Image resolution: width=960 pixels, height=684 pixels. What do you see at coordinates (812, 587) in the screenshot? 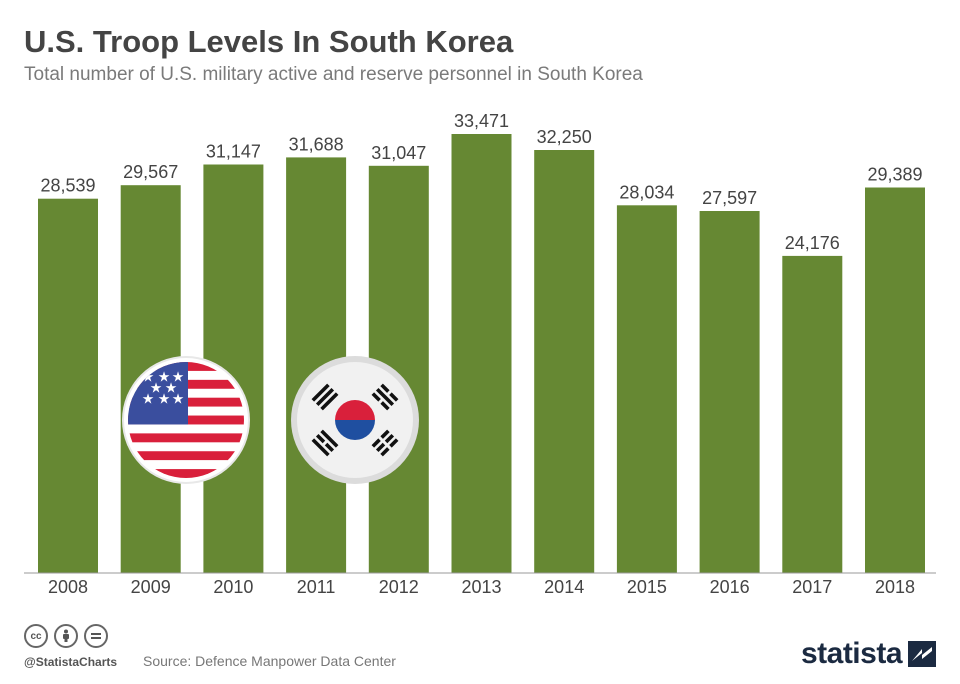
I see `x-tick-label-2017: 2017` at bounding box center [812, 587].